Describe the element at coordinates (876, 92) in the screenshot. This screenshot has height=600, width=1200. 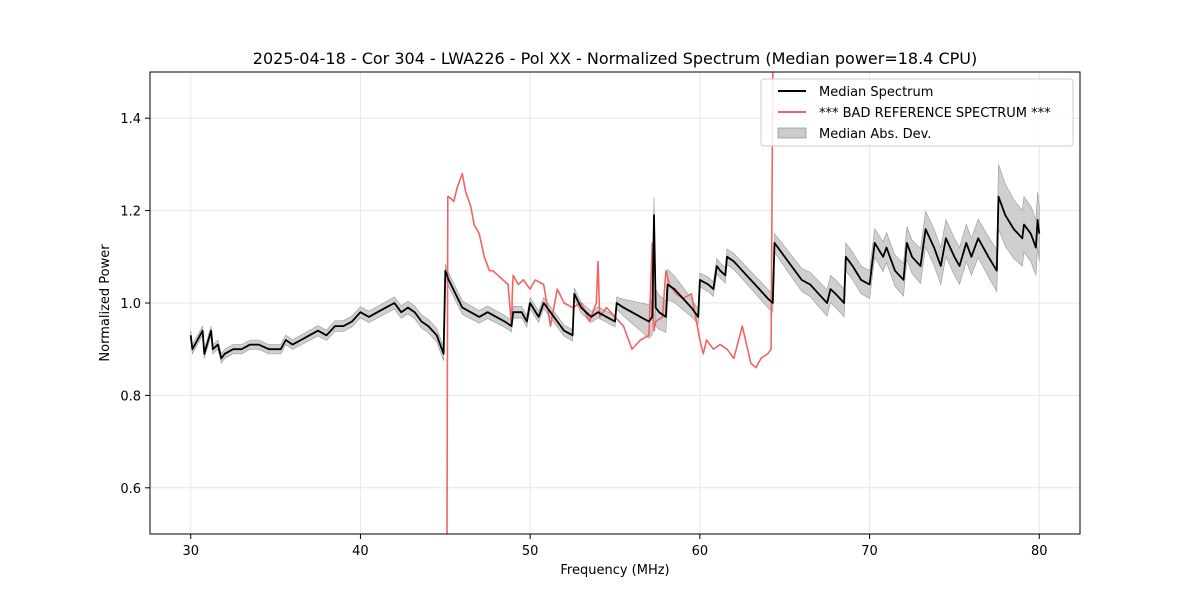
I see `legend-label: Median Spectrum` at that location.